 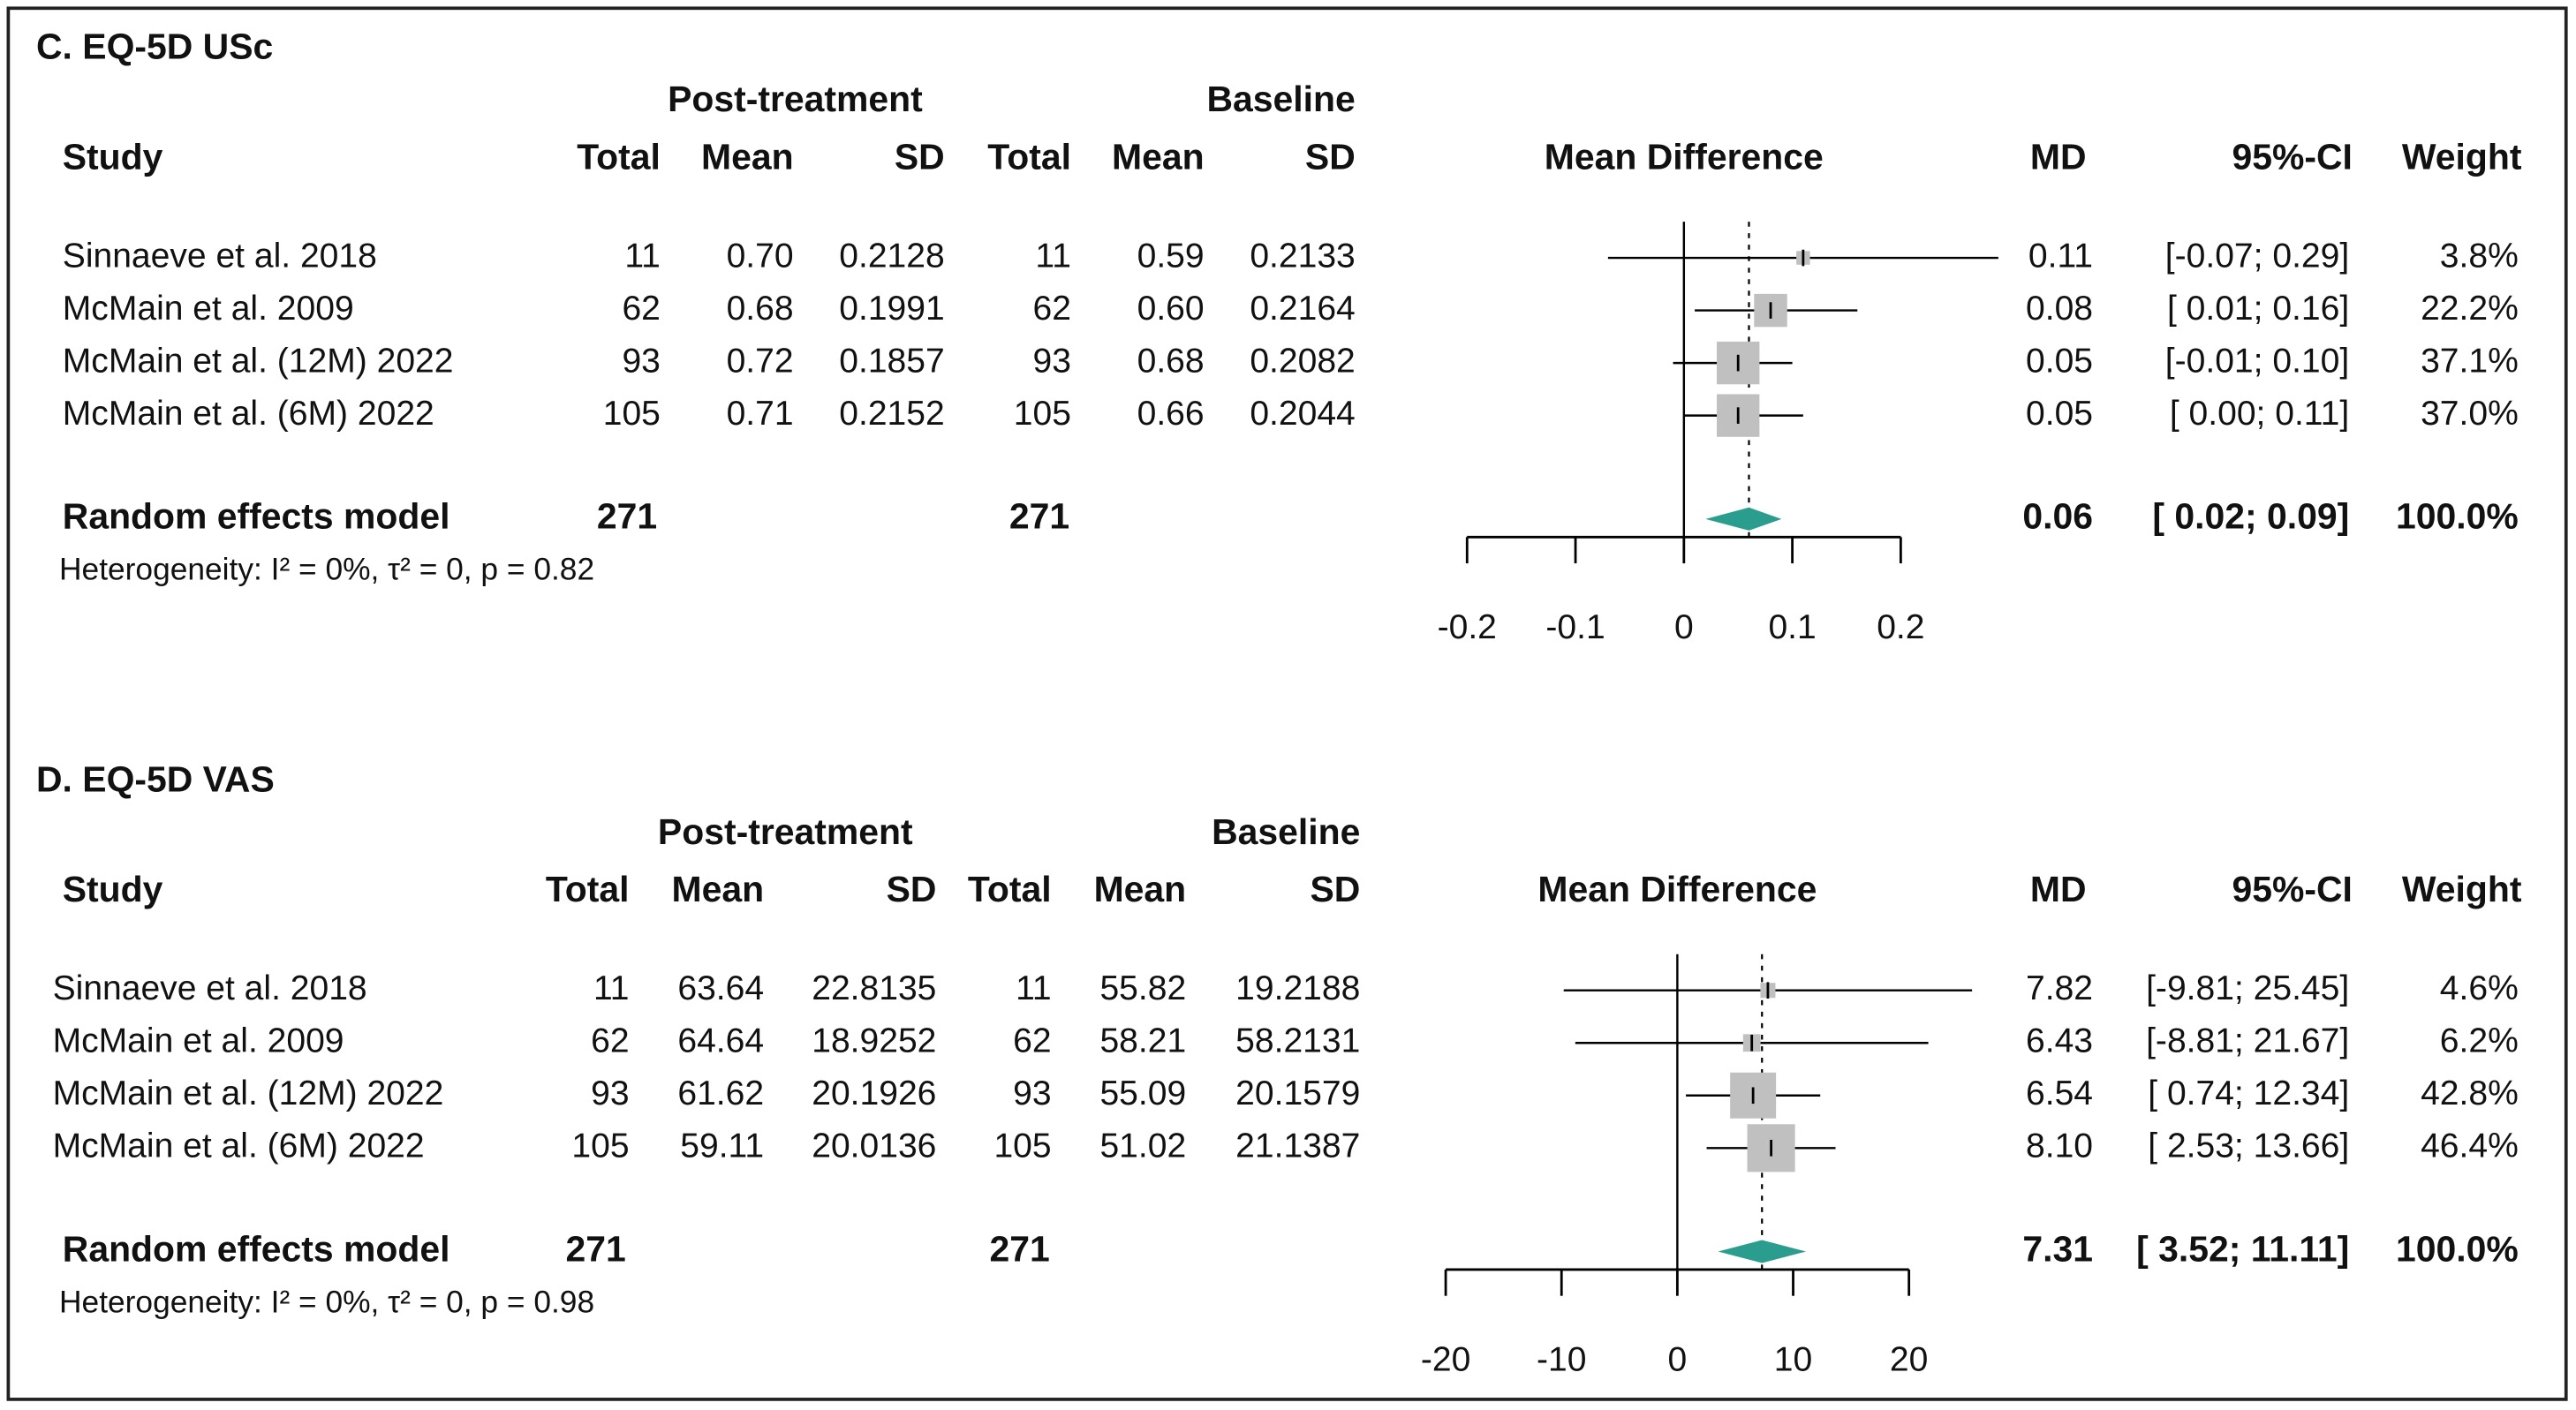 I want to click on table-cell: 0.2128, so click(x=891, y=256).